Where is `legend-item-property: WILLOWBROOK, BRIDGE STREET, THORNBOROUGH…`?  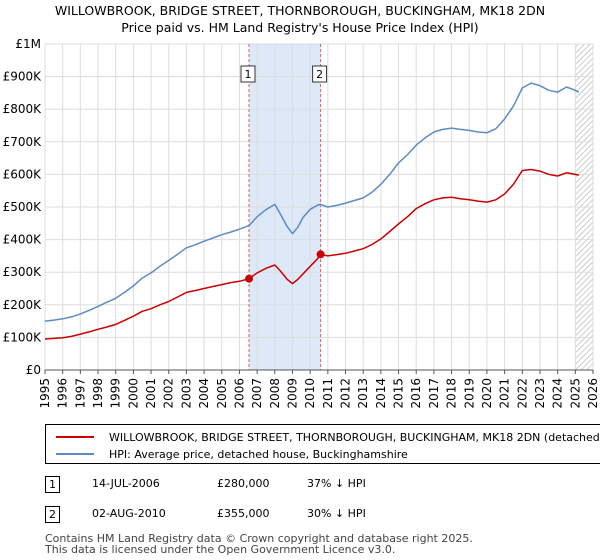 legend-item-property: WILLOWBROOK, BRIDGE STREET, THORNBOROUGH… is located at coordinates (328, 437).